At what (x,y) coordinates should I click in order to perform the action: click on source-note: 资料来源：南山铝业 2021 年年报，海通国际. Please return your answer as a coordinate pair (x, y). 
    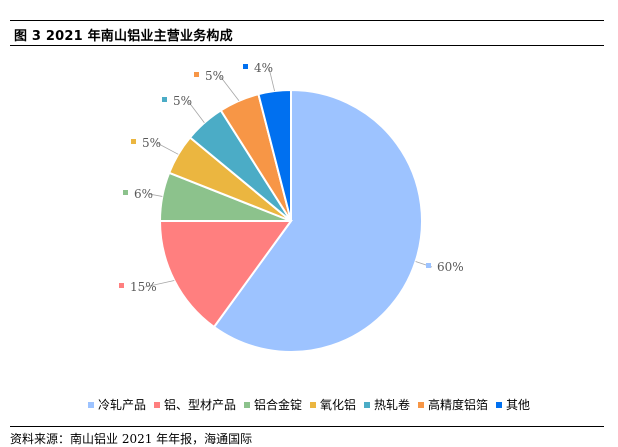
    Looking at the image, I should click on (131, 439).